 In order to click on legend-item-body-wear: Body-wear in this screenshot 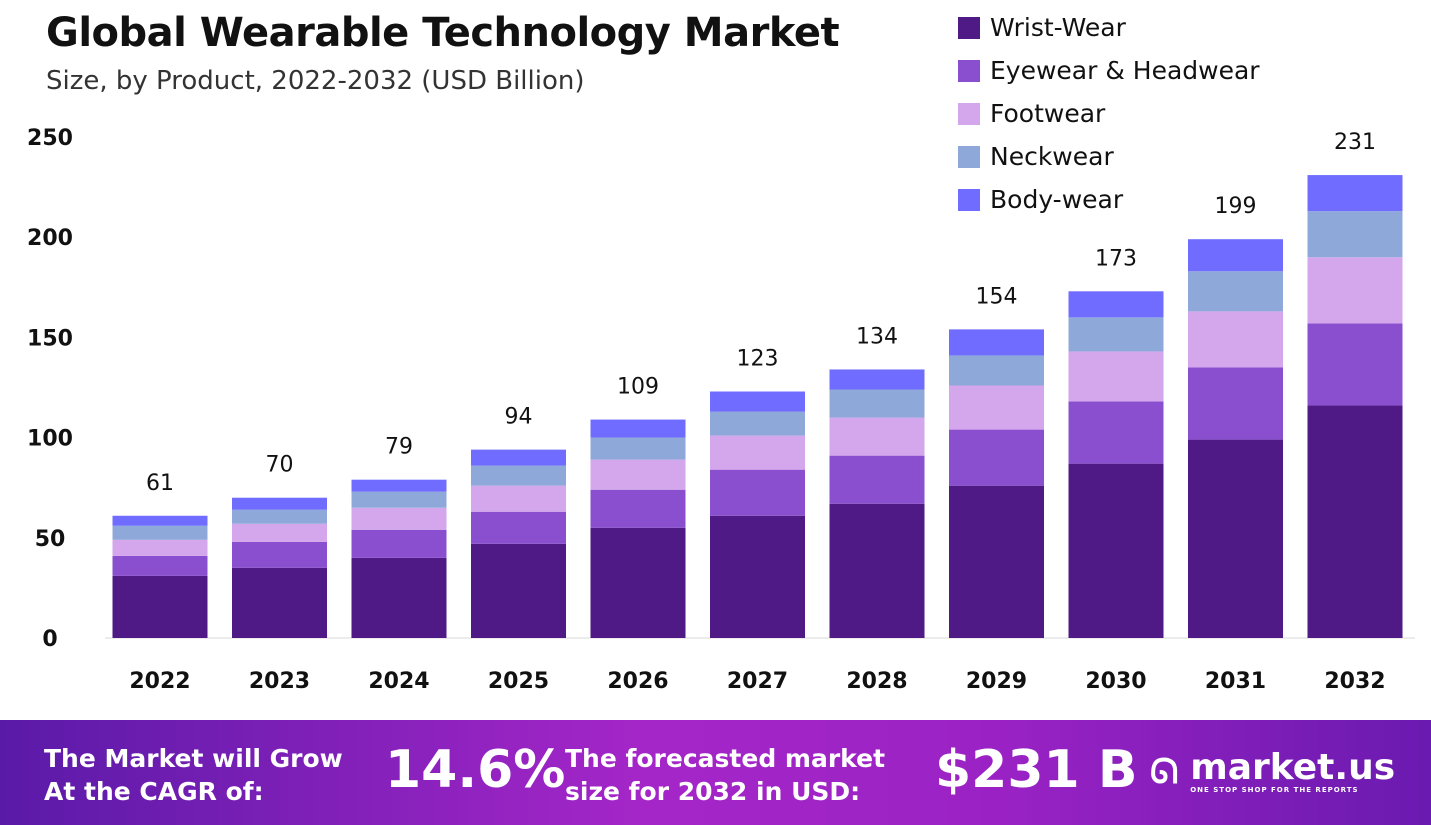, I will do `click(1109, 199)`.